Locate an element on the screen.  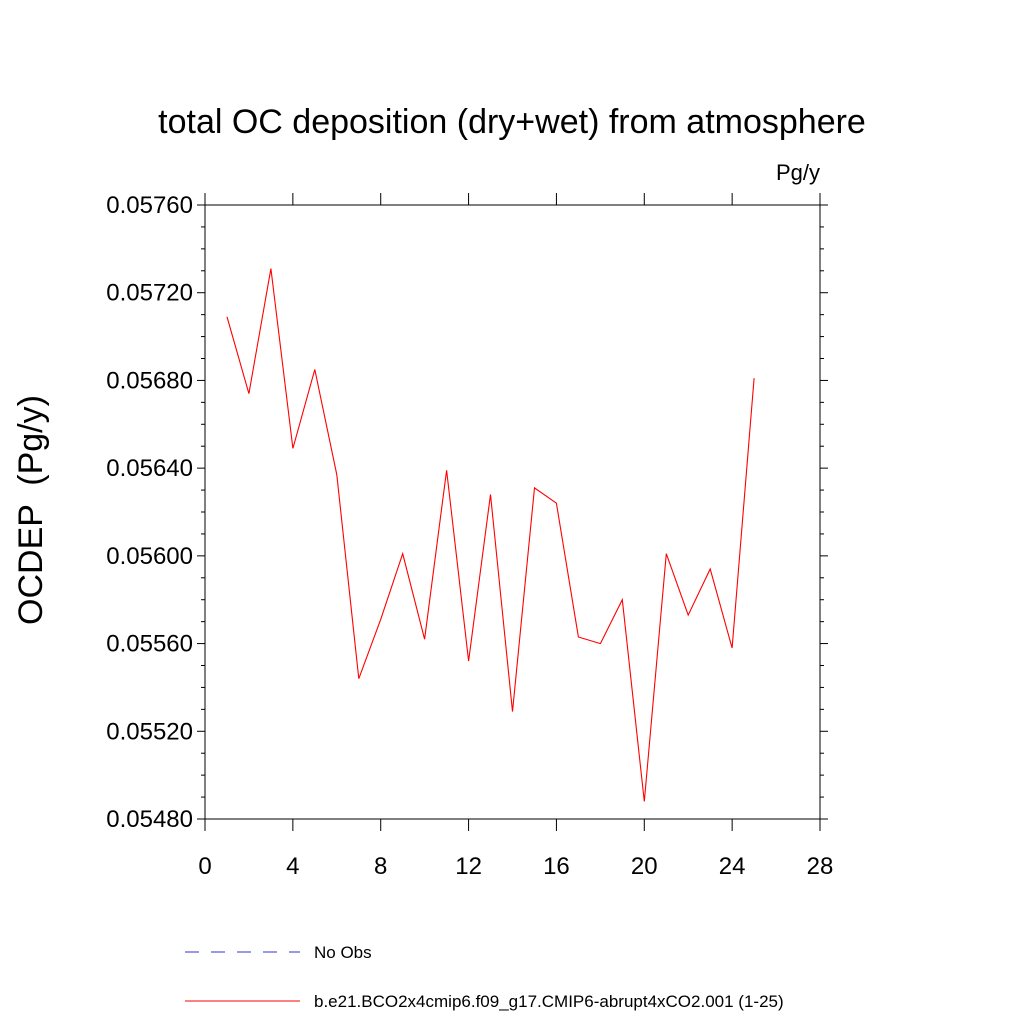
y-tick-label: 0.05640 is located at coordinates (149, 468).